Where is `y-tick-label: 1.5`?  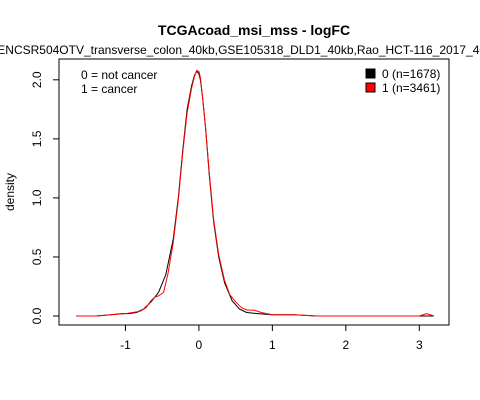
y-tick-label: 1.5 is located at coordinates (37, 138).